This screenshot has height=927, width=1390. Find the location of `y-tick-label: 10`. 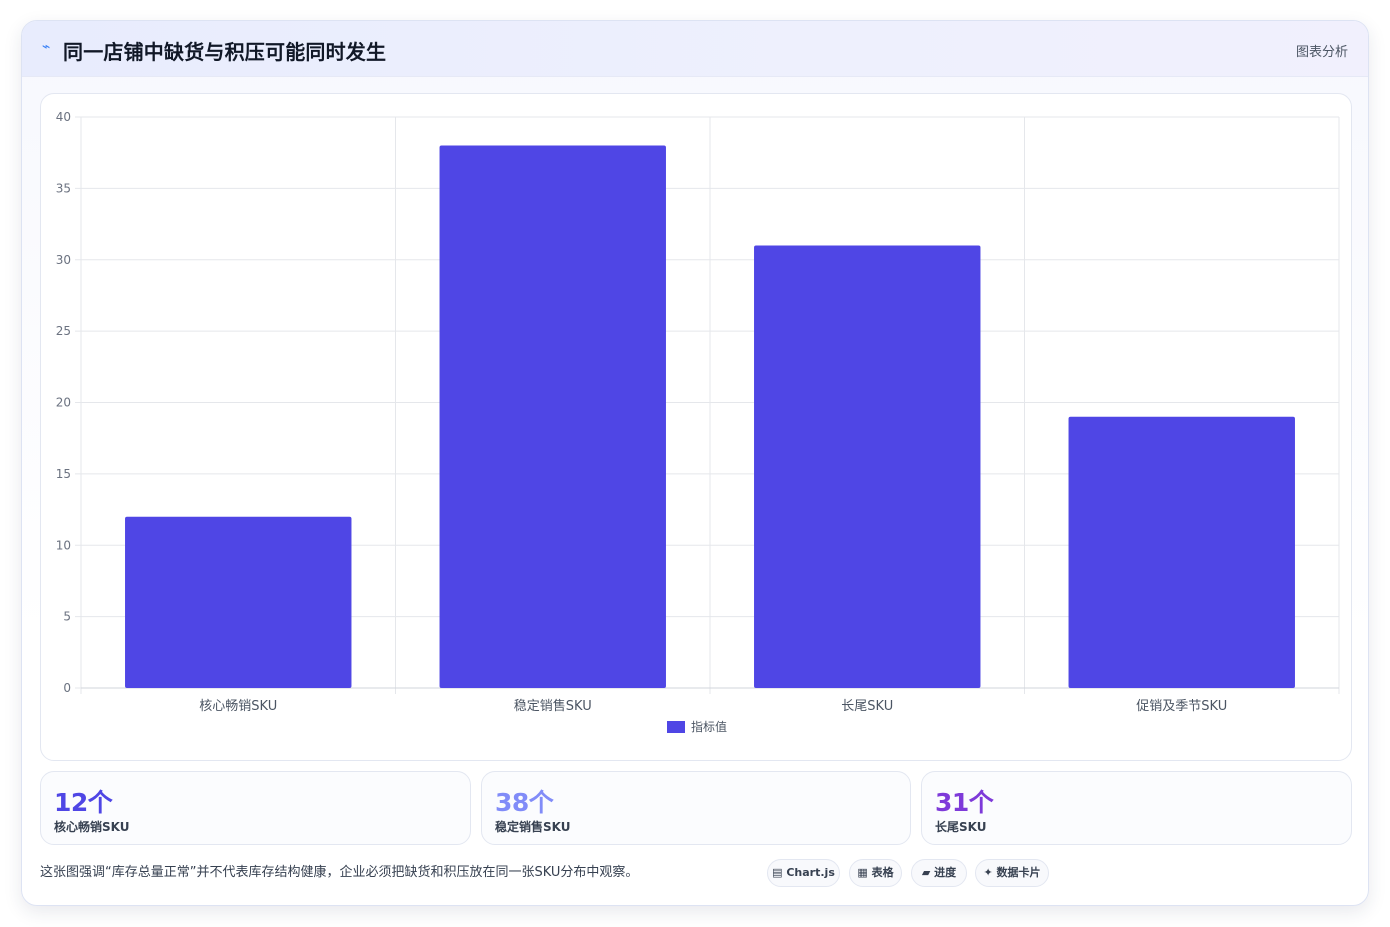

y-tick-label: 10 is located at coordinates (63, 545).